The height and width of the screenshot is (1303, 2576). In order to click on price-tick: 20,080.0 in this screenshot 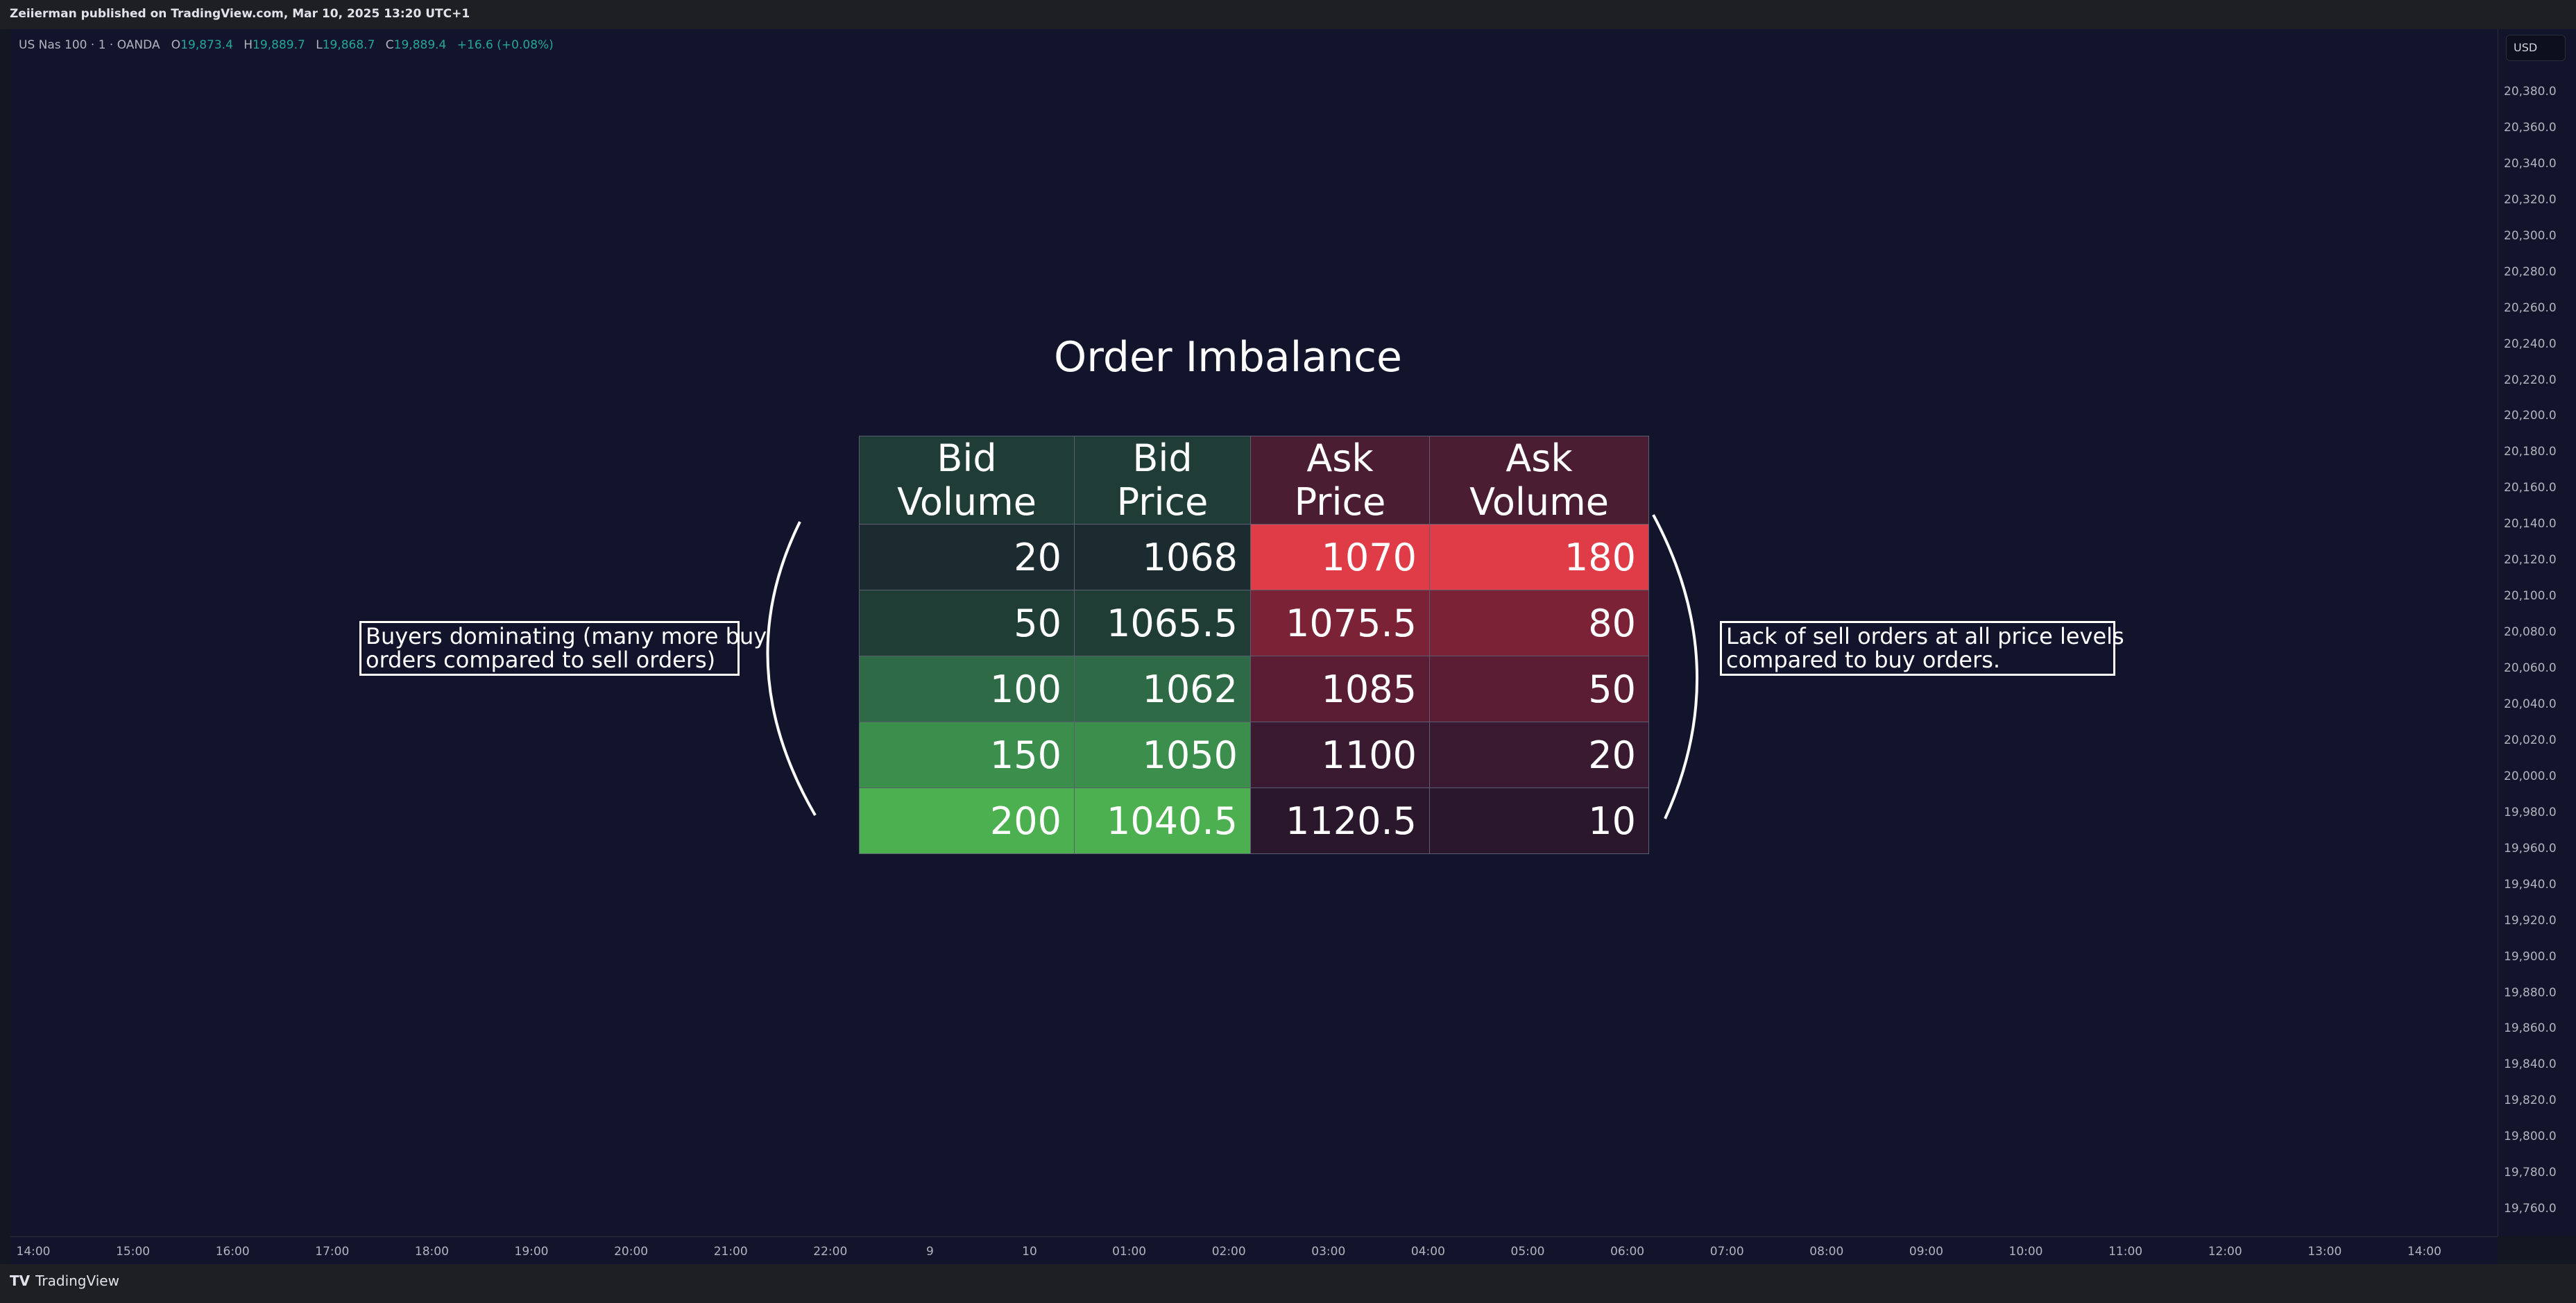, I will do `click(2530, 633)`.